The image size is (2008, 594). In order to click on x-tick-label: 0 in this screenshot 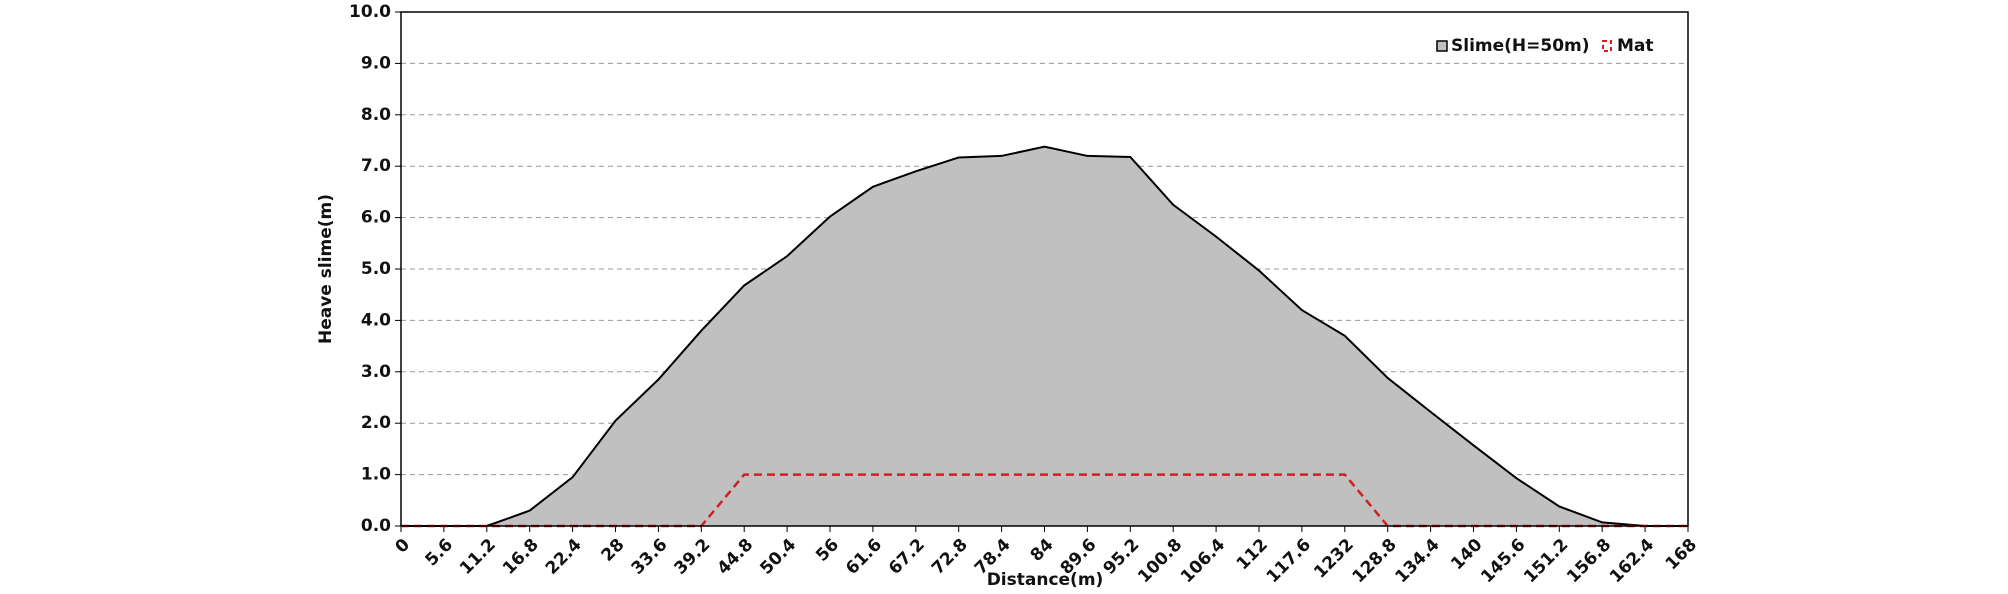, I will do `click(403, 546)`.